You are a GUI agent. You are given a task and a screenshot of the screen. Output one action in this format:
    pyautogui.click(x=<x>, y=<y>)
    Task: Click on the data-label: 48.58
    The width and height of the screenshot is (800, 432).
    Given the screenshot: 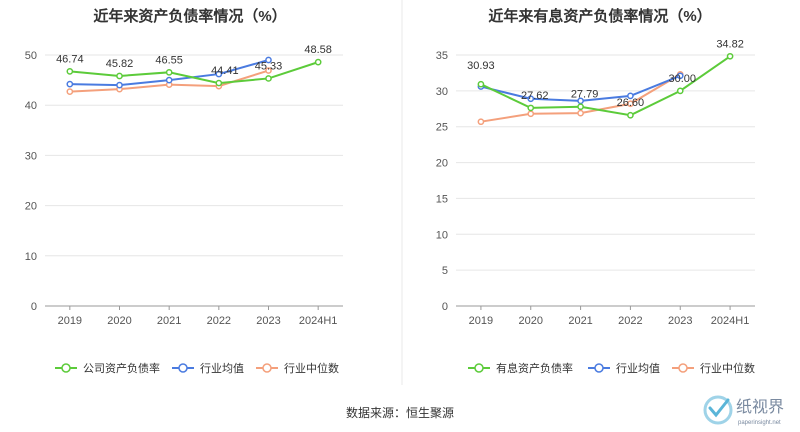 What is the action you would take?
    pyautogui.click(x=318, y=50)
    